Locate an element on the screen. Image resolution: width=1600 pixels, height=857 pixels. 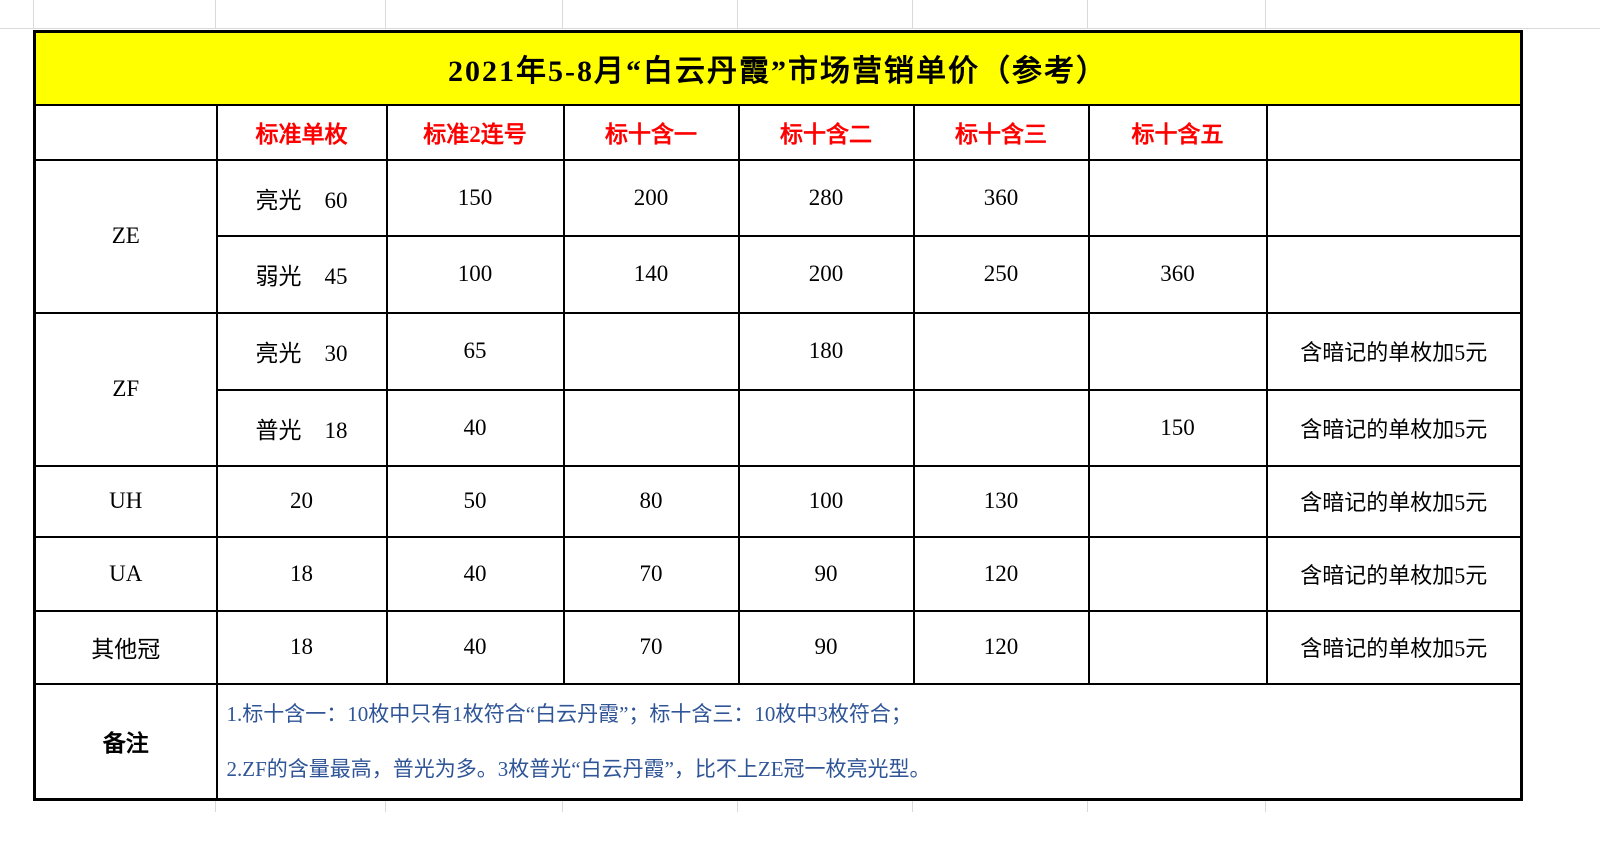
remark-label: 备注 is located at coordinates (125, 741).